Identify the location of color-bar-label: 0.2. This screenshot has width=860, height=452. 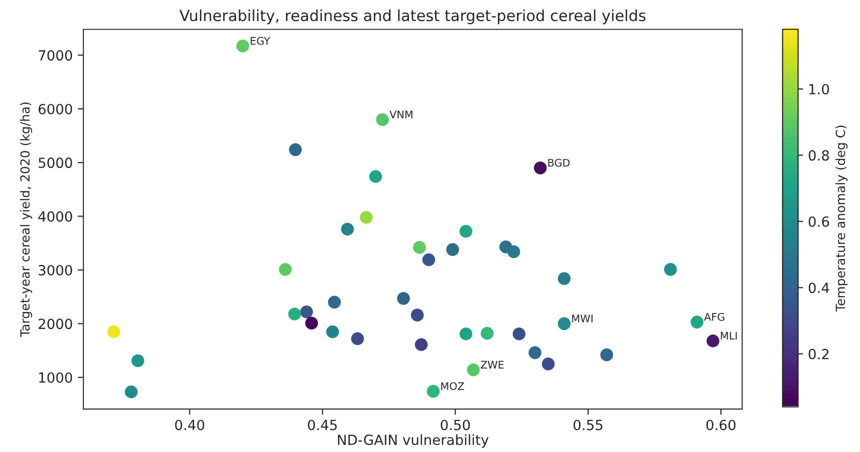
(818, 354).